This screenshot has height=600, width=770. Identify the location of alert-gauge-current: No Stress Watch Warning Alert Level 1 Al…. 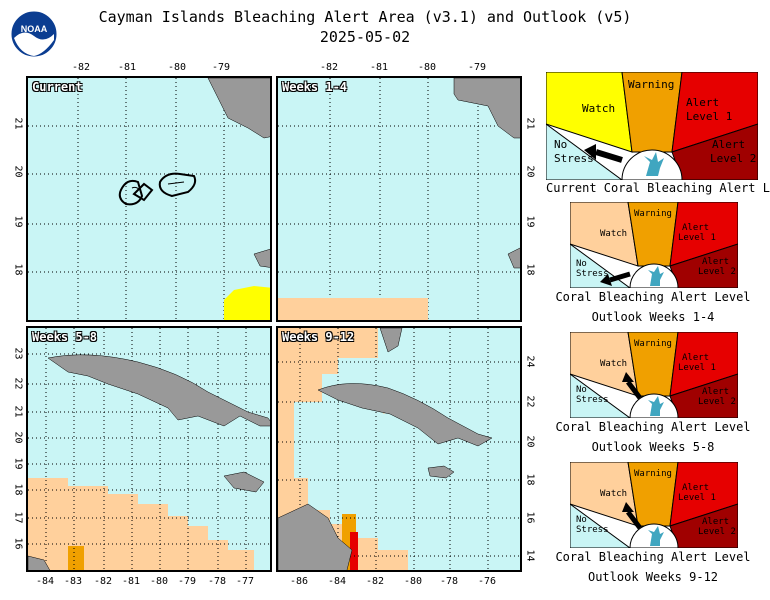
(652, 126).